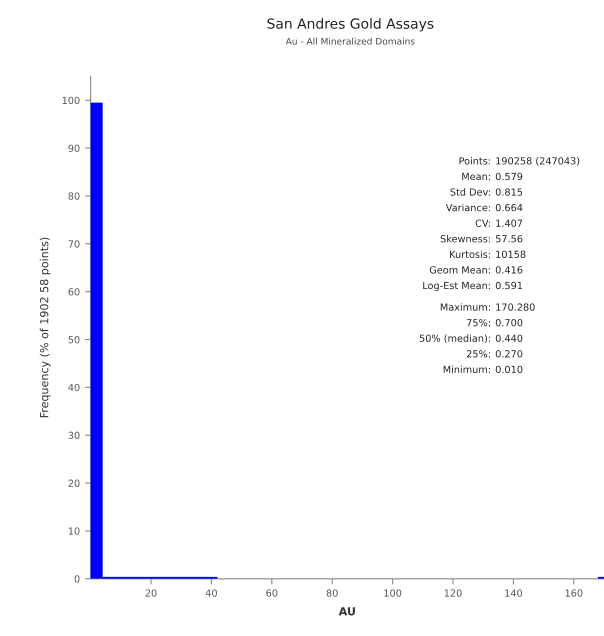 The width and height of the screenshot is (604, 636). Describe the element at coordinates (472, 287) in the screenshot. I see `annotation: Log-Est Mean: 0.591` at that location.